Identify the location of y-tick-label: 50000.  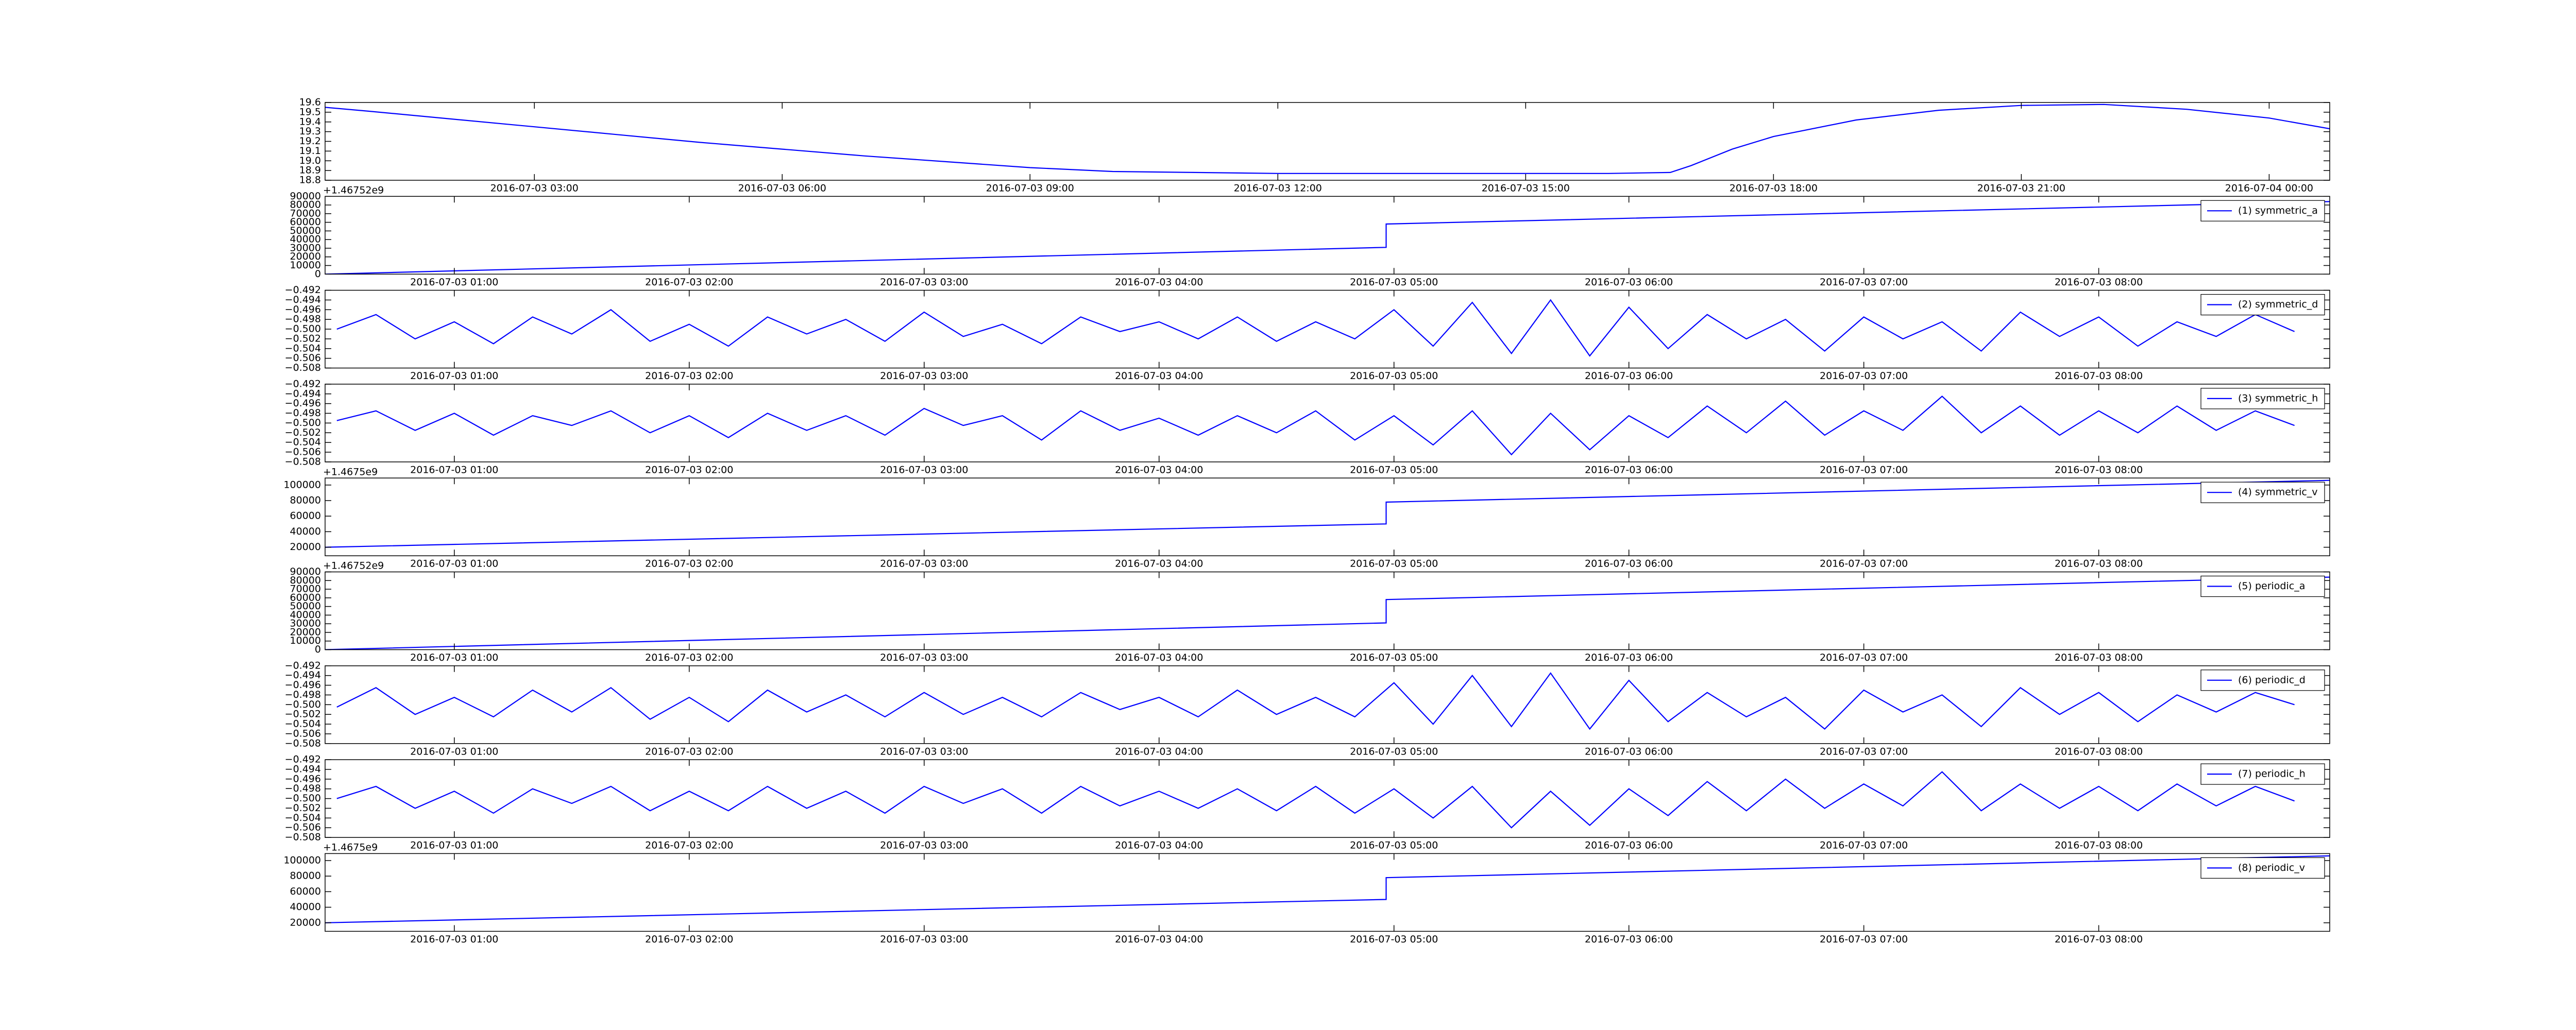
(305, 606).